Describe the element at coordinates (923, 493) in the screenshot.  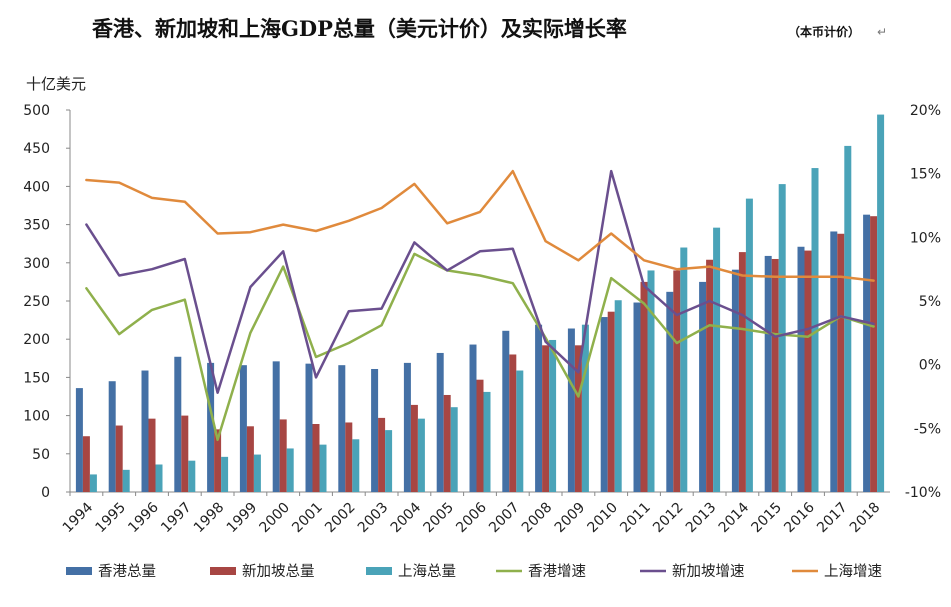
I see `y2-tick-label: -10%` at that location.